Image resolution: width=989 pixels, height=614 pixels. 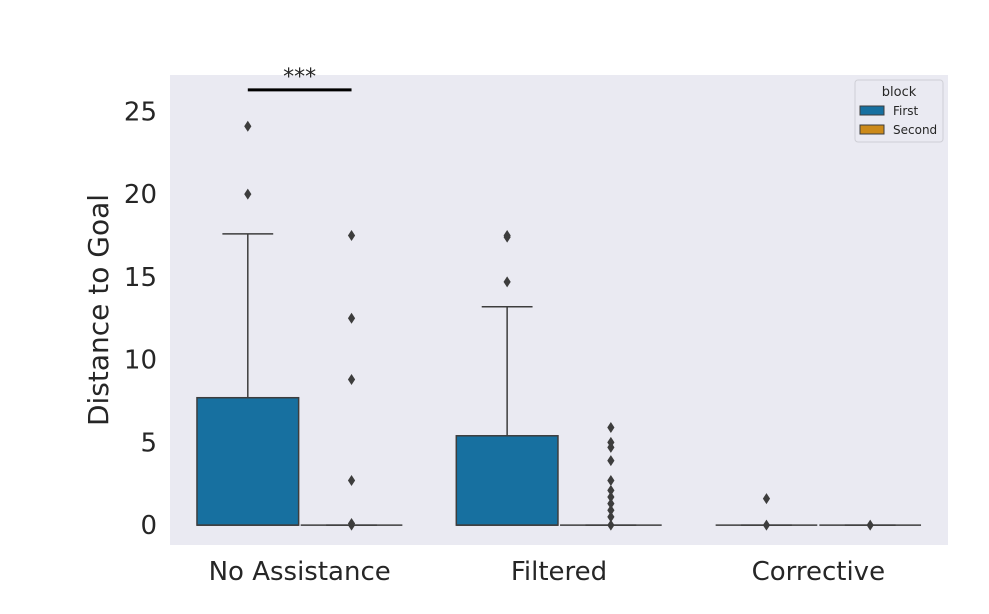 I want to click on x-tick-label: No Assistance, so click(x=300, y=572).